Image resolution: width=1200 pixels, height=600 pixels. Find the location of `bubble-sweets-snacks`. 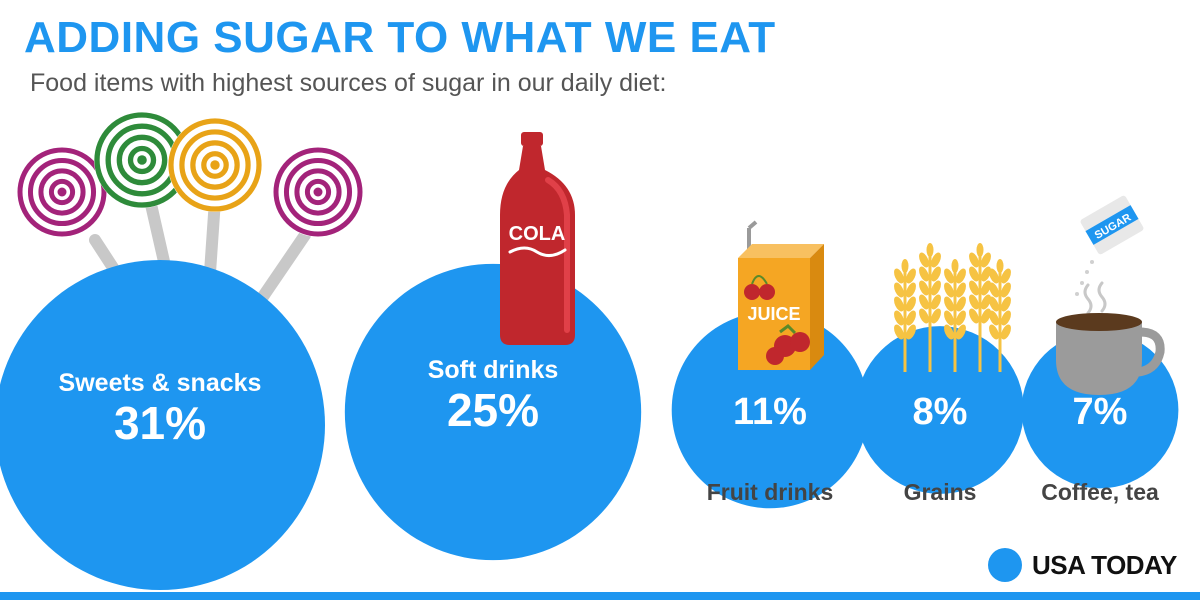

bubble-sweets-snacks is located at coordinates (162, 425).